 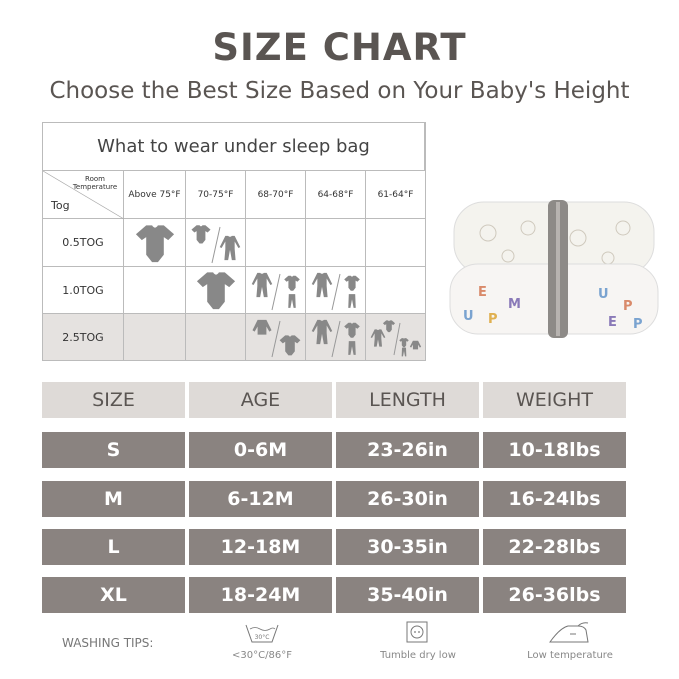 I want to click on temp-header: Above 75°F, so click(x=155, y=195).